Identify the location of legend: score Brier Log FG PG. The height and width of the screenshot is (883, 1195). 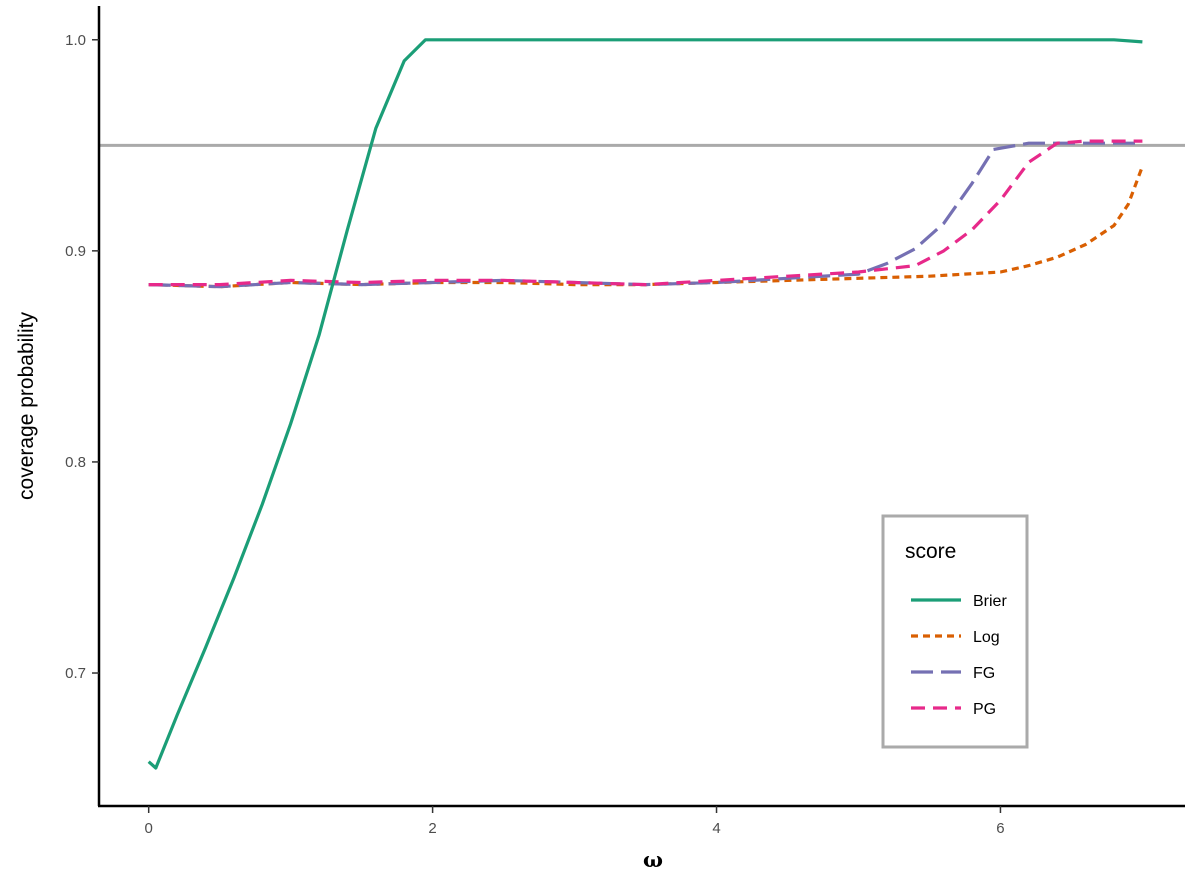
(955, 631).